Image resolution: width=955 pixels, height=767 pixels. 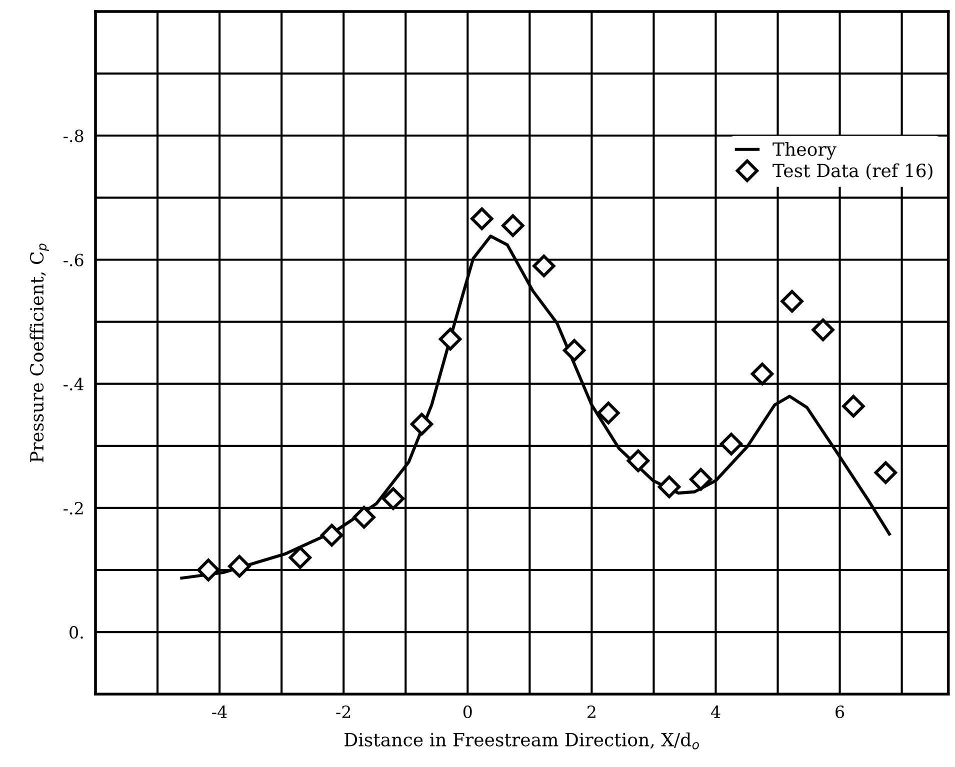 I want to click on legend-label: Theory, so click(x=804, y=151).